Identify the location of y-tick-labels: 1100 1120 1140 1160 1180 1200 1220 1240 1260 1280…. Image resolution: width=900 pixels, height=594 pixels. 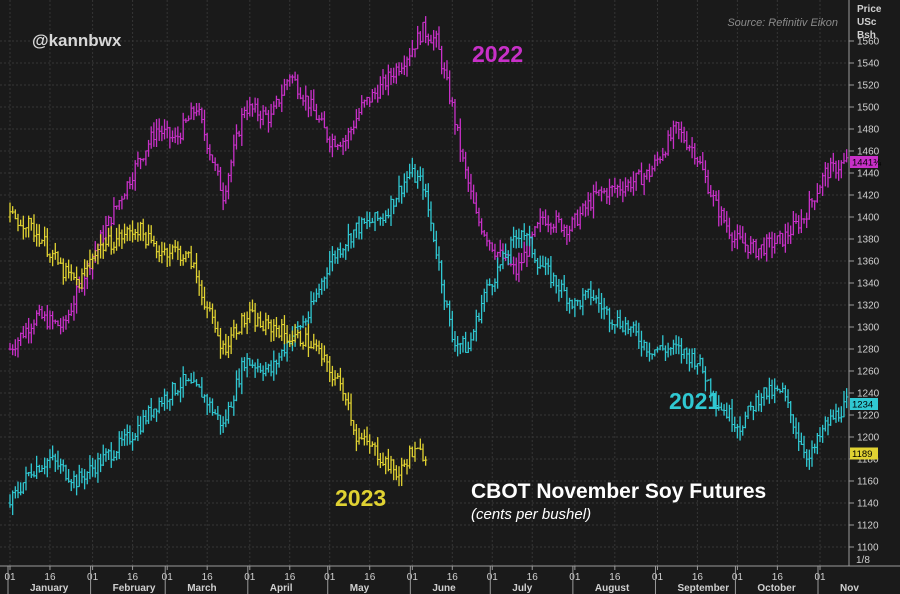
(864, 295).